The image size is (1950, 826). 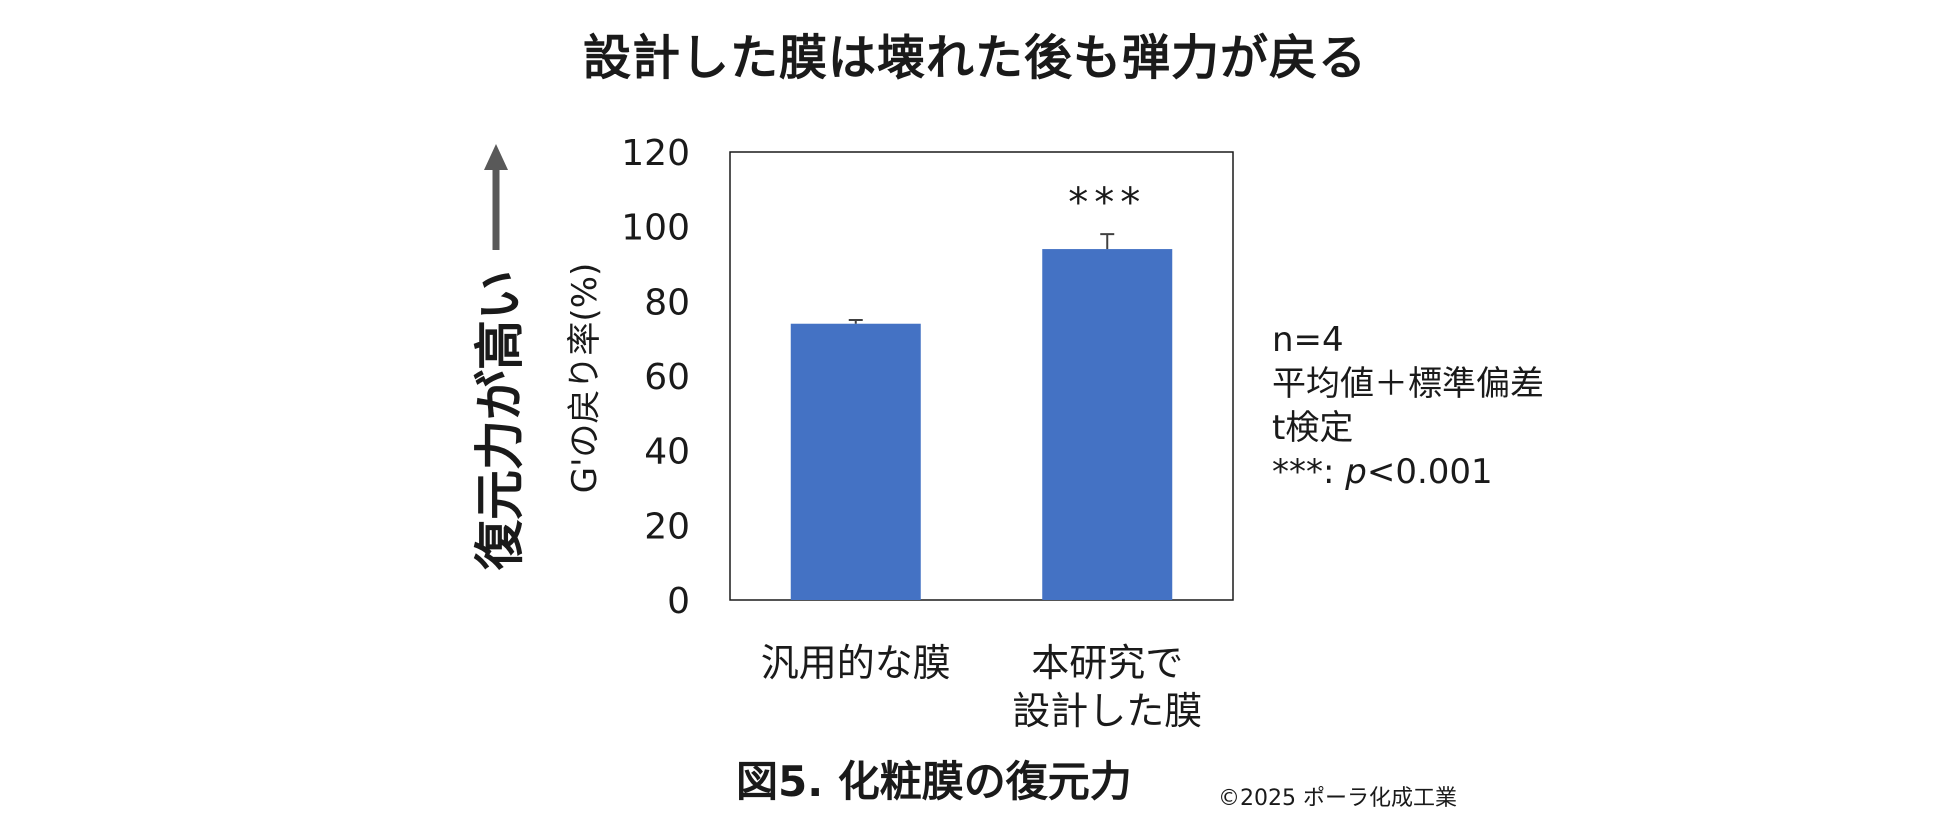 What do you see at coordinates (856, 663) in the screenshot?
I see `category-label: 汎用的な膜` at bounding box center [856, 663].